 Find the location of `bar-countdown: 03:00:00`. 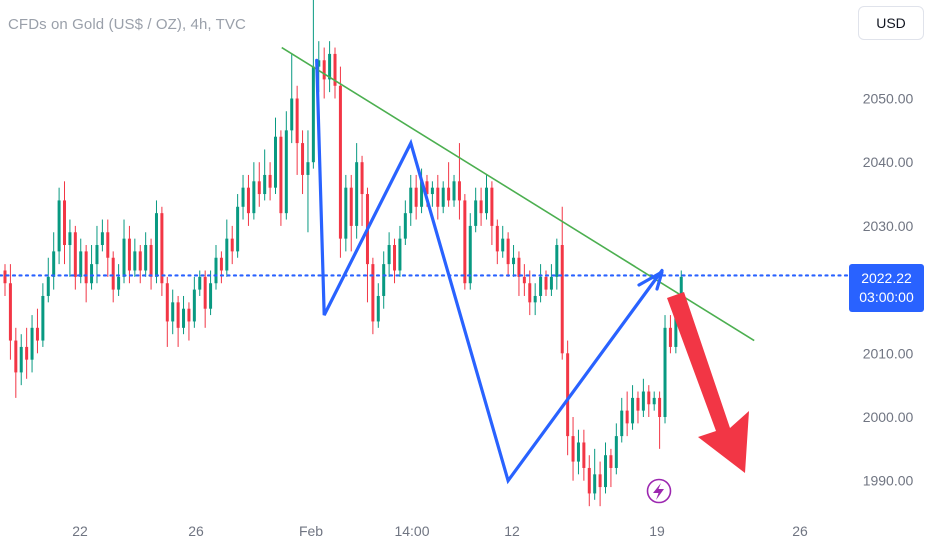

bar-countdown: 03:00:00 is located at coordinates (886, 297).